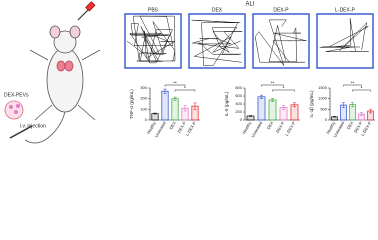  Describe the element at coordinates (238, 103) in the screenshot. I see `y-tick-label: 400` at that location.